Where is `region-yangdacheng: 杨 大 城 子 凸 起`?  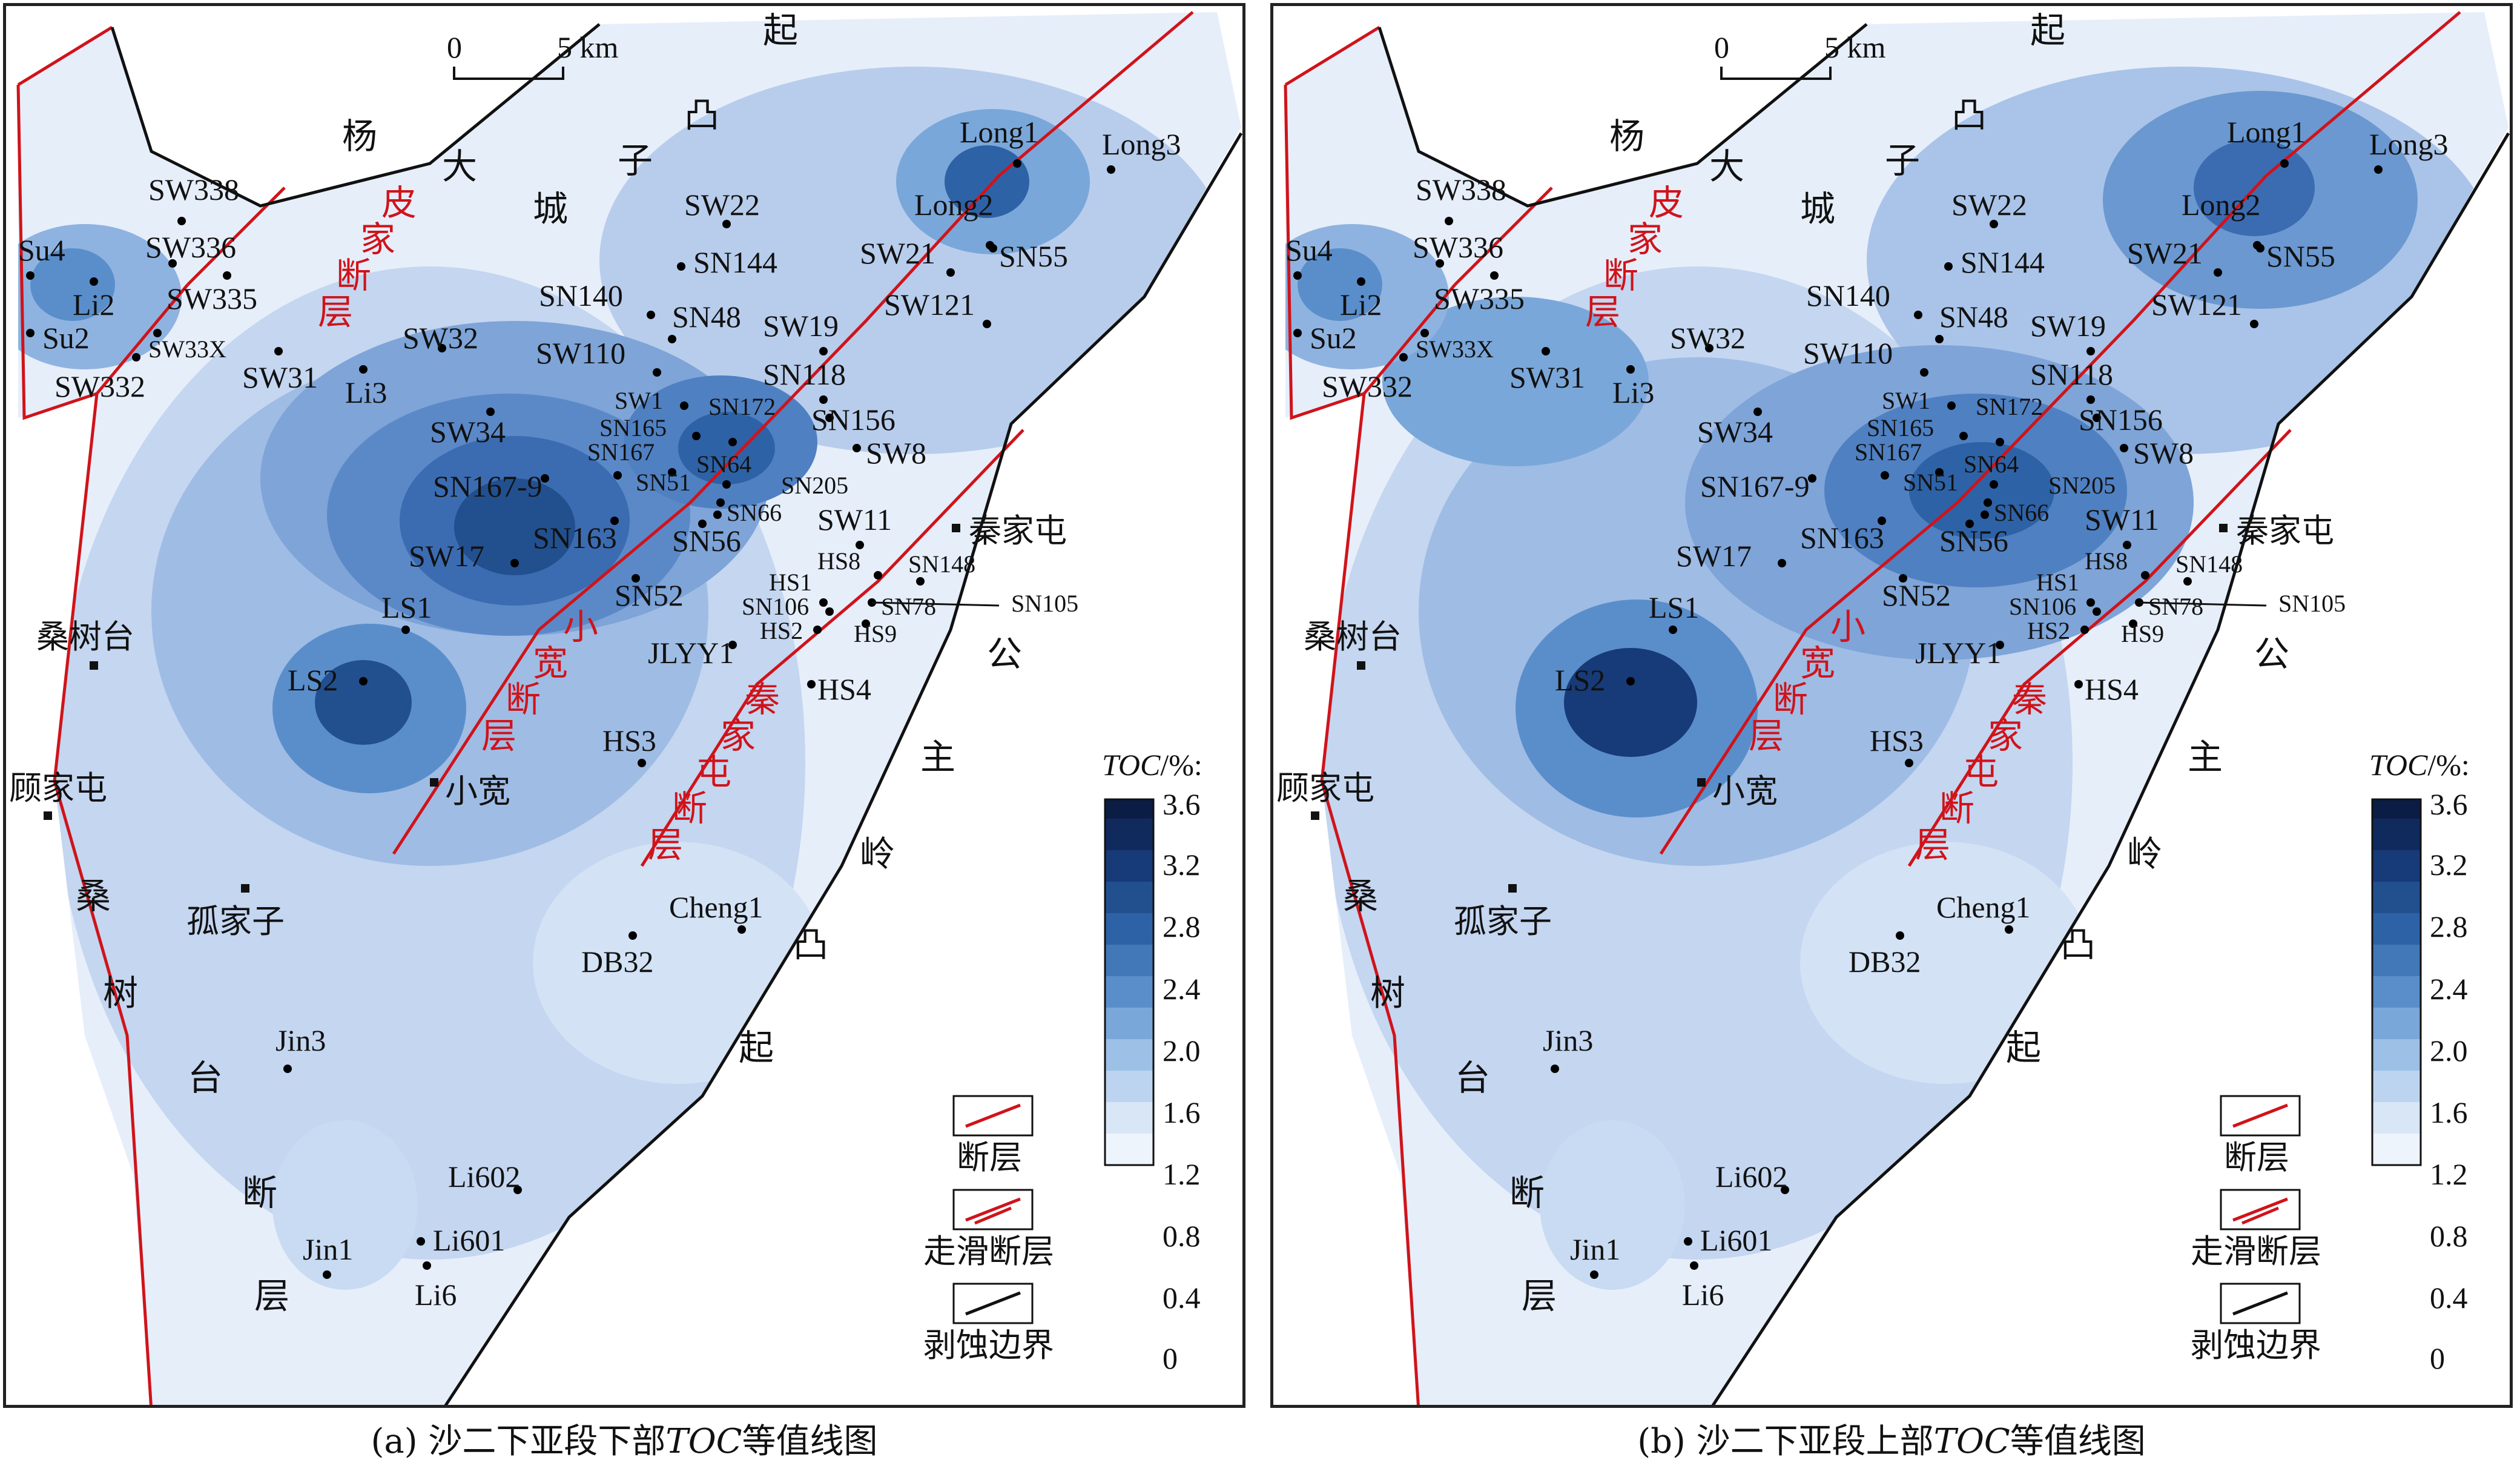
region-yangdacheng: 杨 大 城 子 凸 起 is located at coordinates (570, 120).